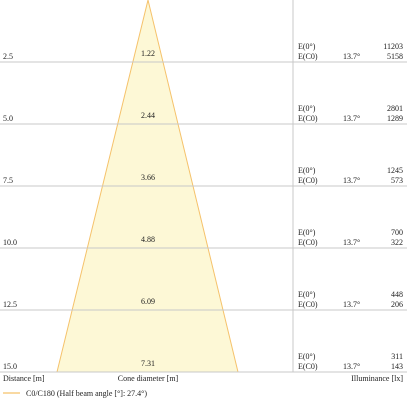 The height and width of the screenshot is (407, 407). I want to click on e0-value: 2801, so click(395, 108).